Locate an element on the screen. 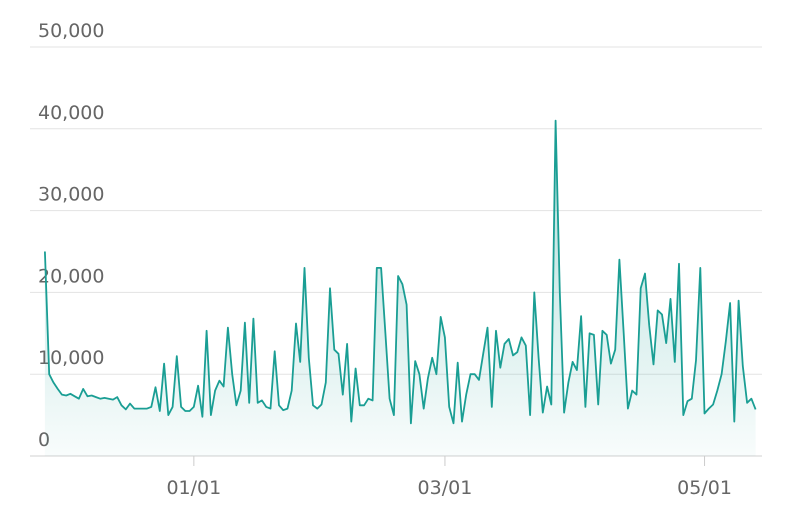  x-tick-label: 05/01 is located at coordinates (704, 488).